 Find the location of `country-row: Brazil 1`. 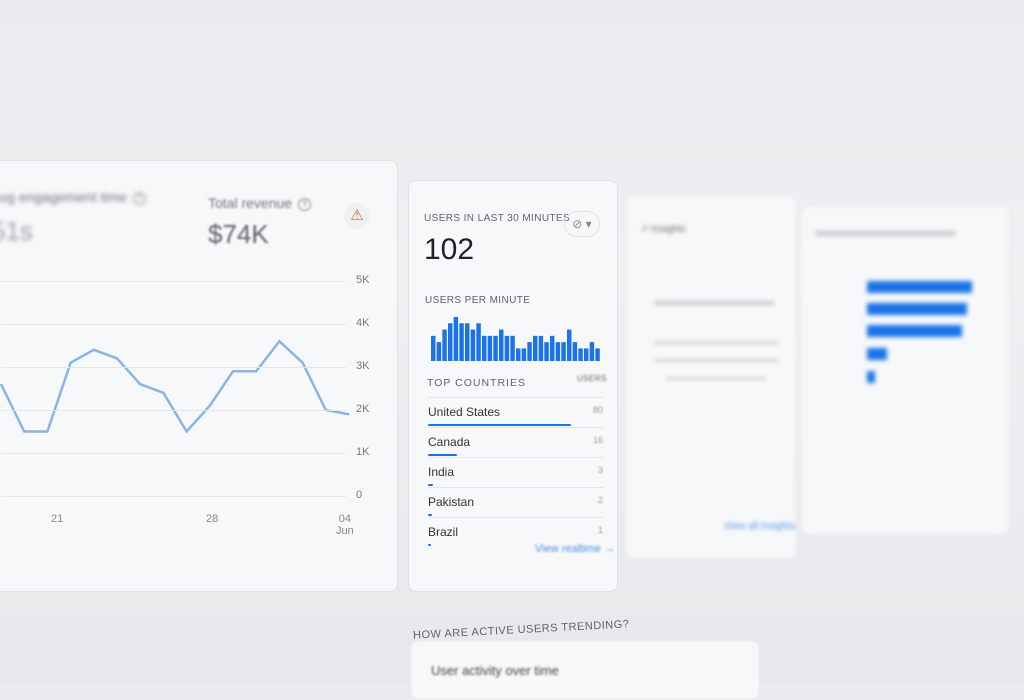

country-row: Brazil 1 is located at coordinates (515, 535).